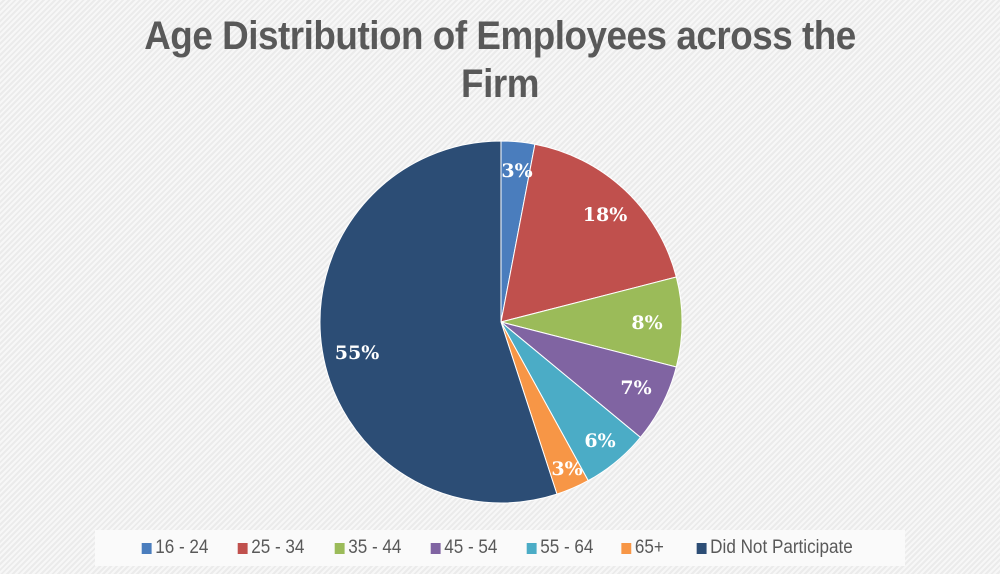 This screenshot has width=1000, height=574. I want to click on legend-item-25-34: 25 - 34, so click(271, 548).